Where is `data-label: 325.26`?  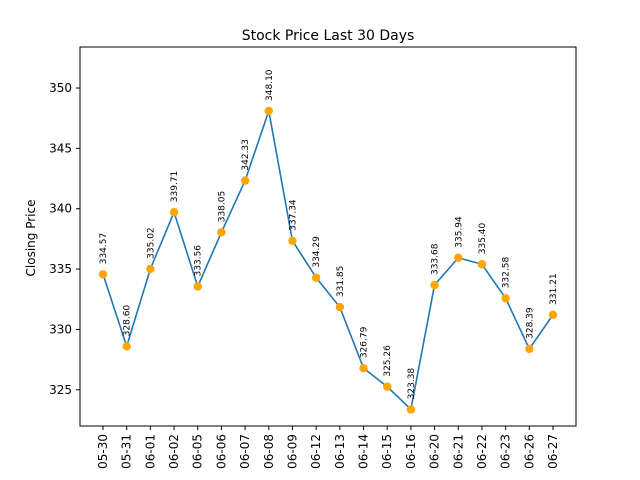
data-label: 325.26 is located at coordinates (388, 361).